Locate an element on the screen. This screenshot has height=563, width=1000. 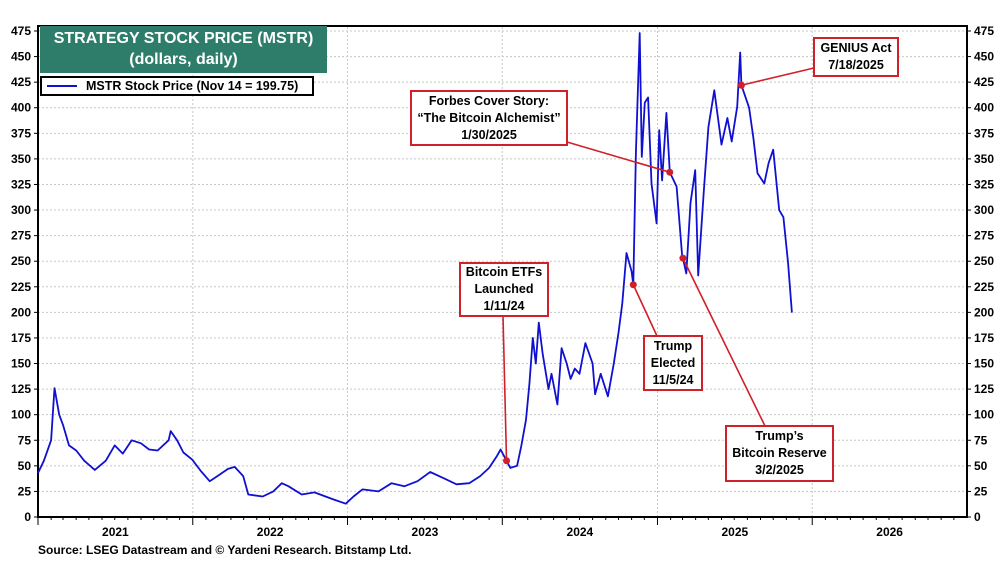
y-tick-label-left: 325 is located at coordinates (21, 184).